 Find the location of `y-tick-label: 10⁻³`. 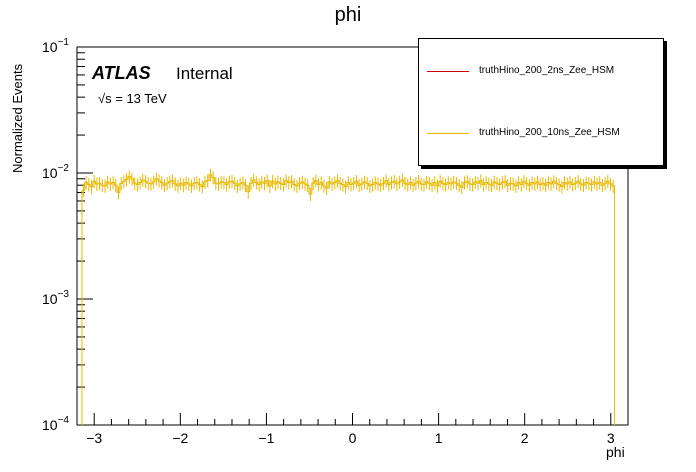

y-tick-label: 10⁻³ is located at coordinates (55, 298).